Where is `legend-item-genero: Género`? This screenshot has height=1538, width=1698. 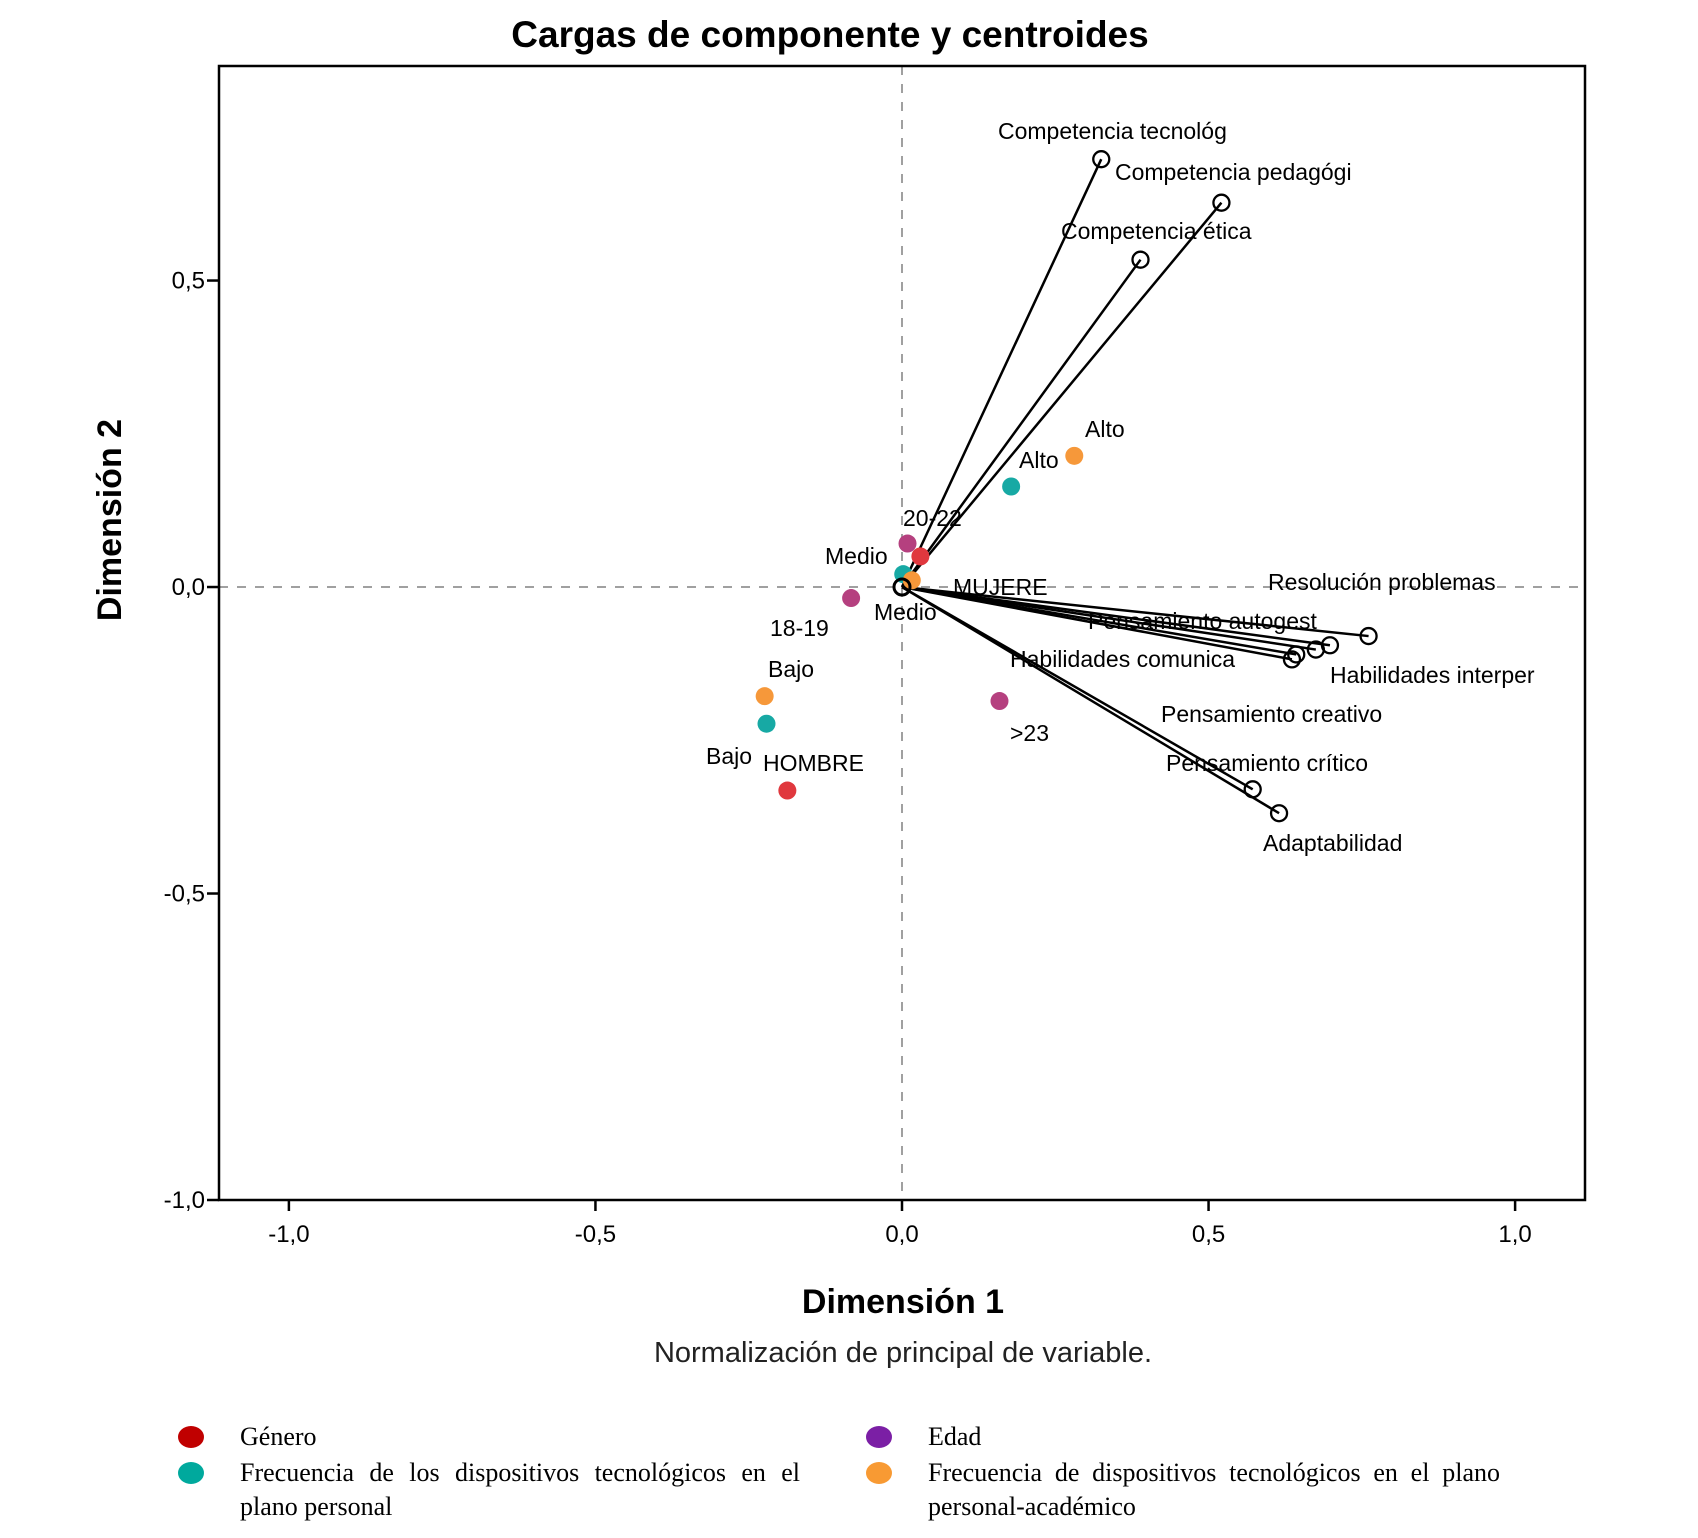 legend-item-genero: Género is located at coordinates (247, 1435).